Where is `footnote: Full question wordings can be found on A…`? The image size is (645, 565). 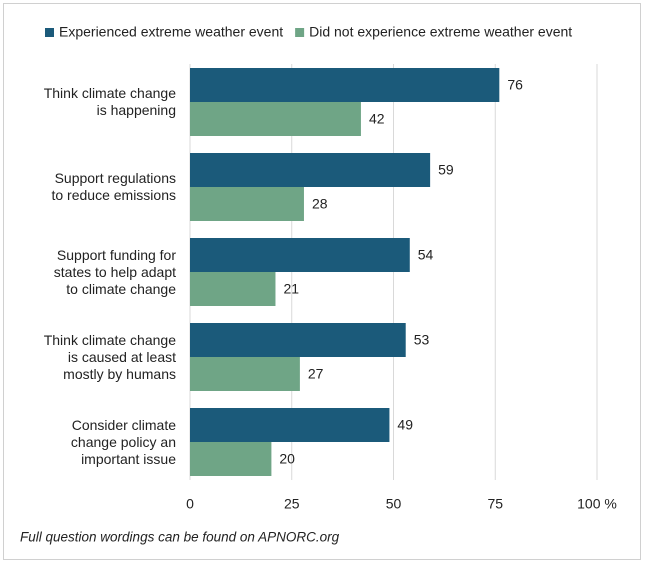 footnote: Full question wordings can be found on A… is located at coordinates (180, 537).